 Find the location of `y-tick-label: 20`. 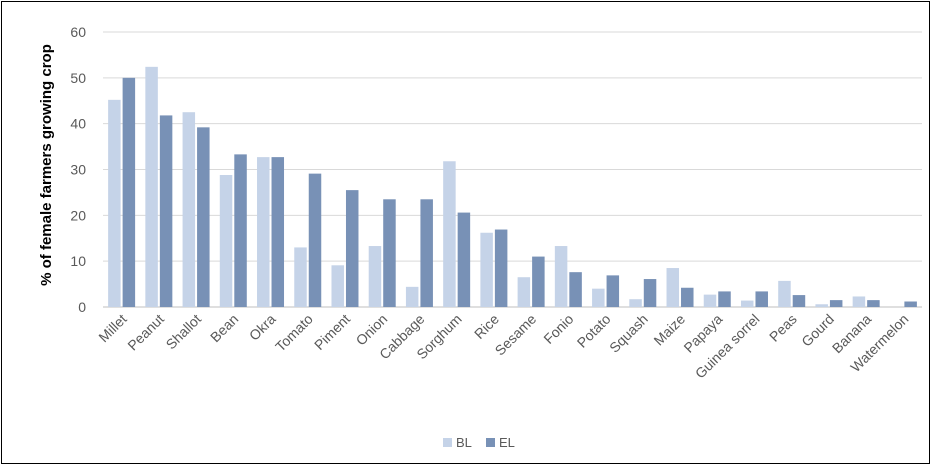

y-tick-label: 20 is located at coordinates (78, 215).